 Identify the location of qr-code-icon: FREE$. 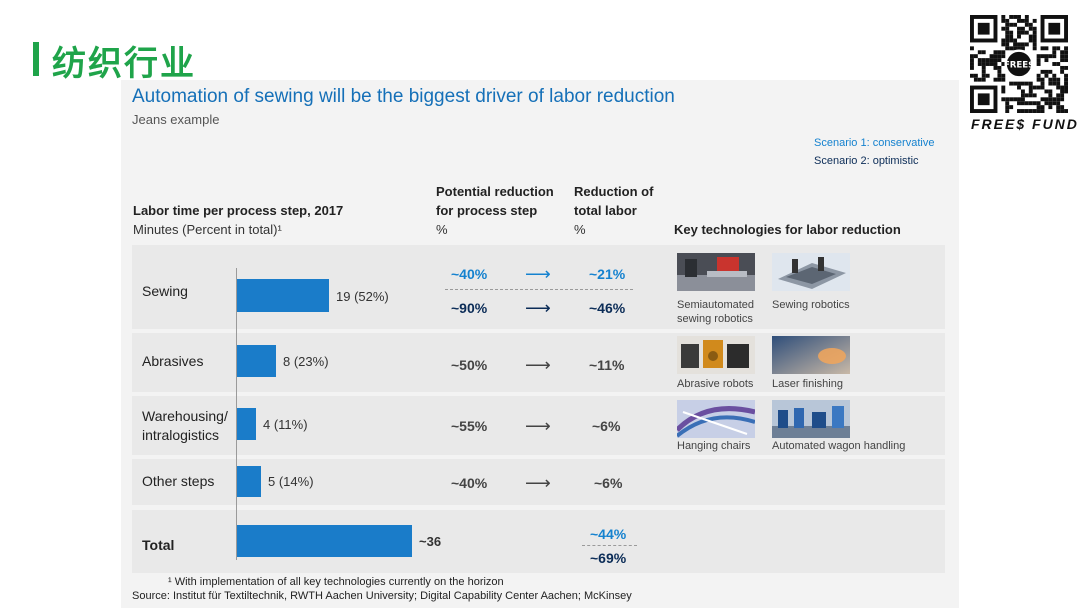
(1019, 64).